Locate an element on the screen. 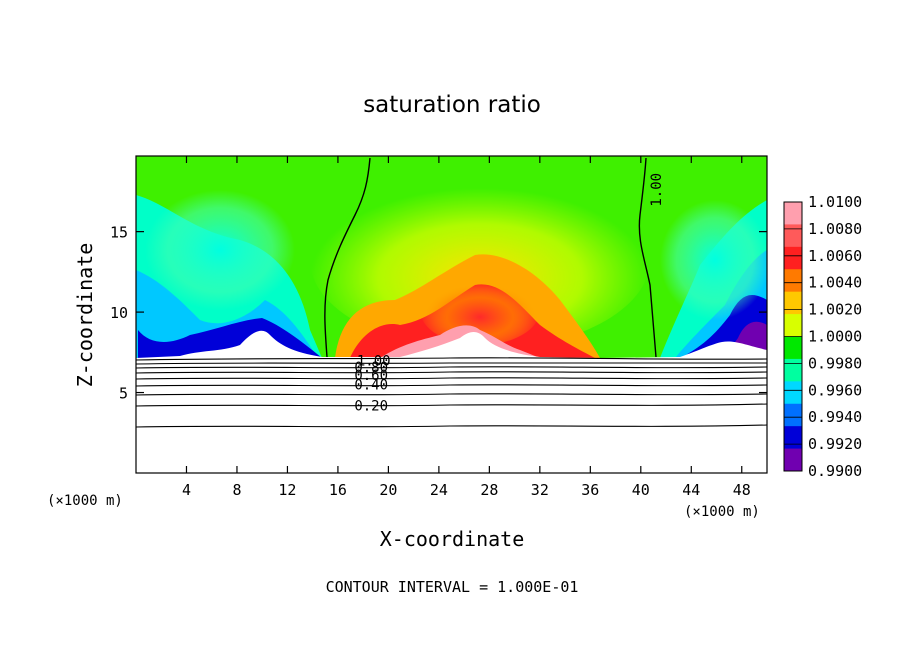 The width and height of the screenshot is (904, 654). right-cyan-core is located at coordinates (713, 260).